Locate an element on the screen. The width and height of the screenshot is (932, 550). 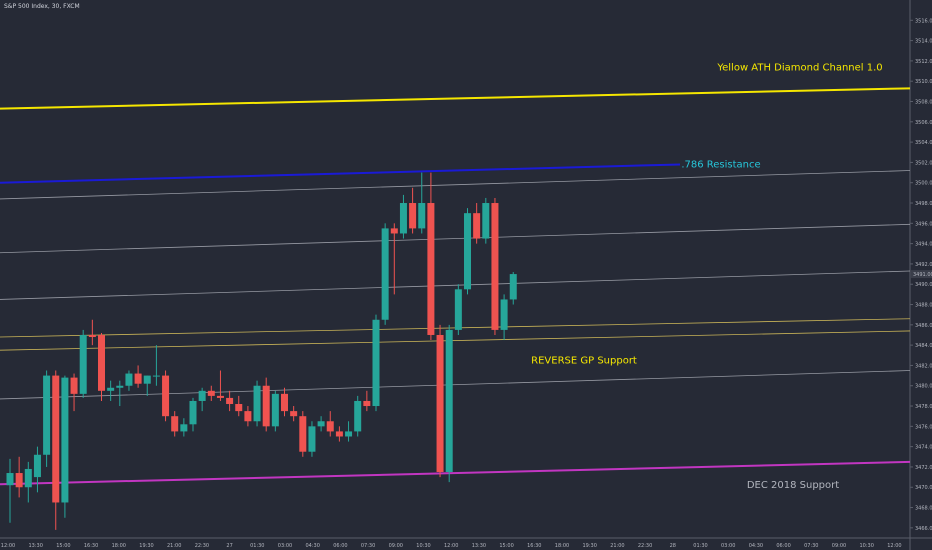
y-tick-label: 3490.00 is located at coordinates (923, 285).